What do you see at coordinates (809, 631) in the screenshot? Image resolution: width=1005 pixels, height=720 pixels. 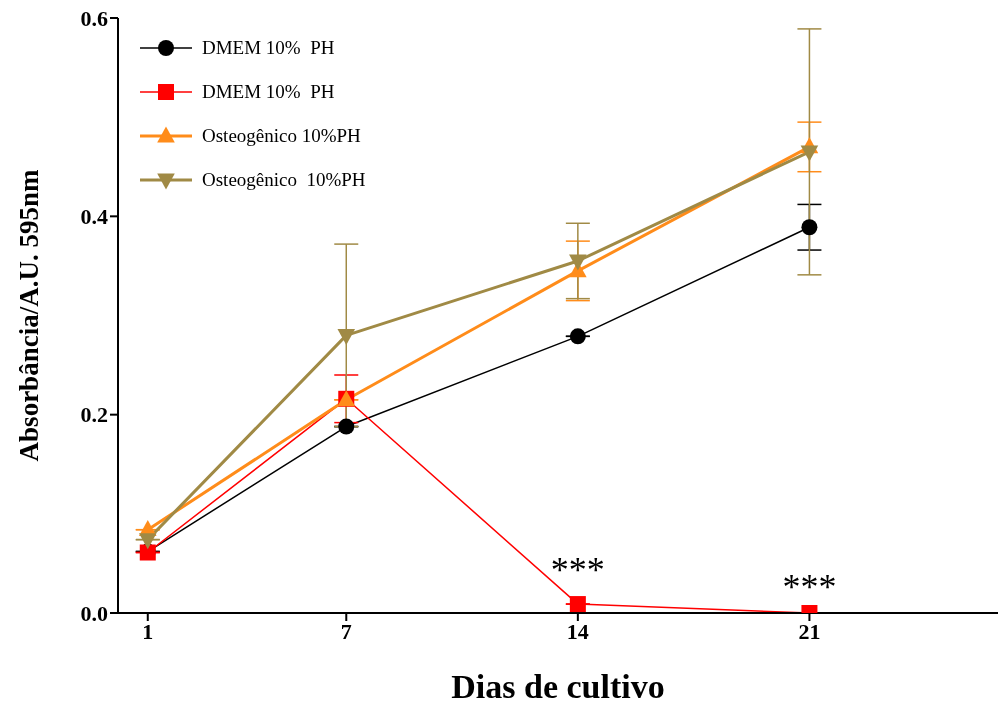 I see `x-tick-label: 21` at bounding box center [809, 631].